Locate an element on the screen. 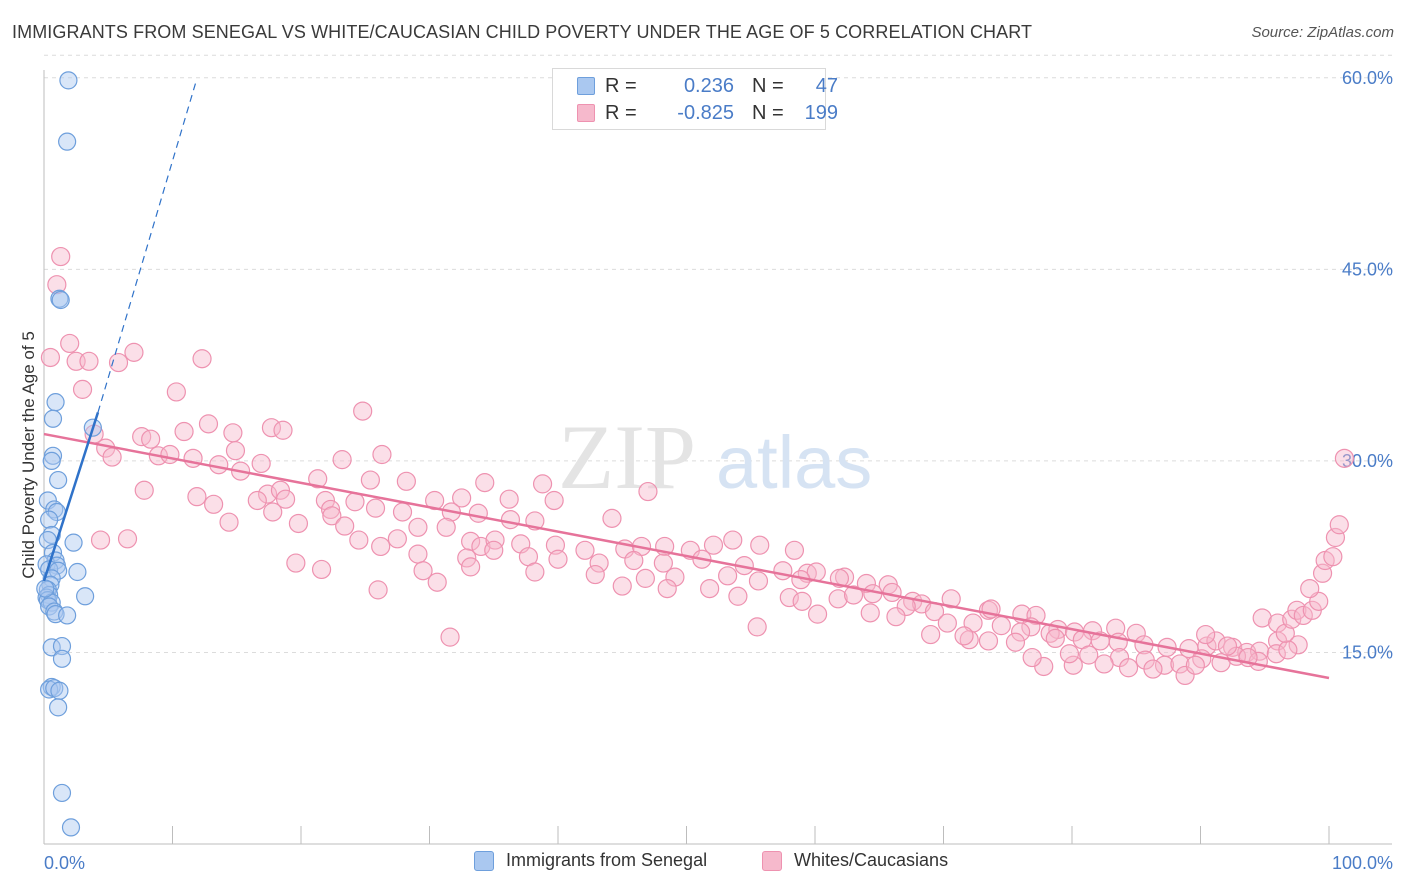  stats-legend: R = 0.236 N = 47 R = -0.825 N = 199 is located at coordinates (695, 99).